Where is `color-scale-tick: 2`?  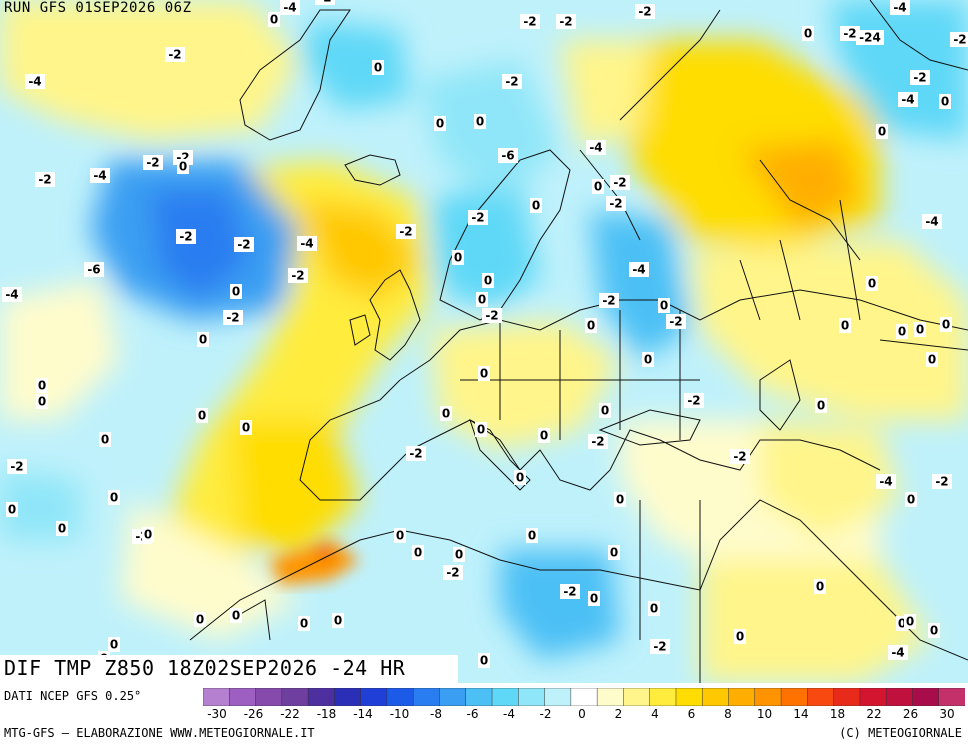 color-scale-tick: 2 is located at coordinates (618, 714).